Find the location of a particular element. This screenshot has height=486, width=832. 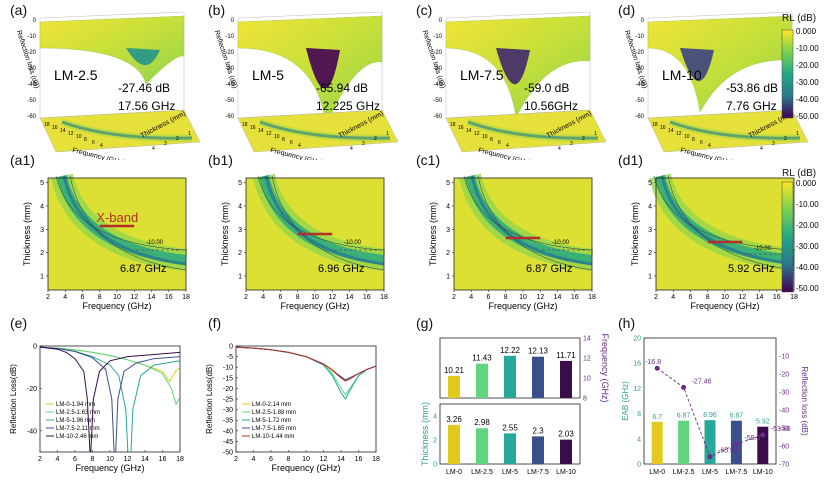

effective-frequency-label: 6.87 GHz is located at coordinates (549, 269).